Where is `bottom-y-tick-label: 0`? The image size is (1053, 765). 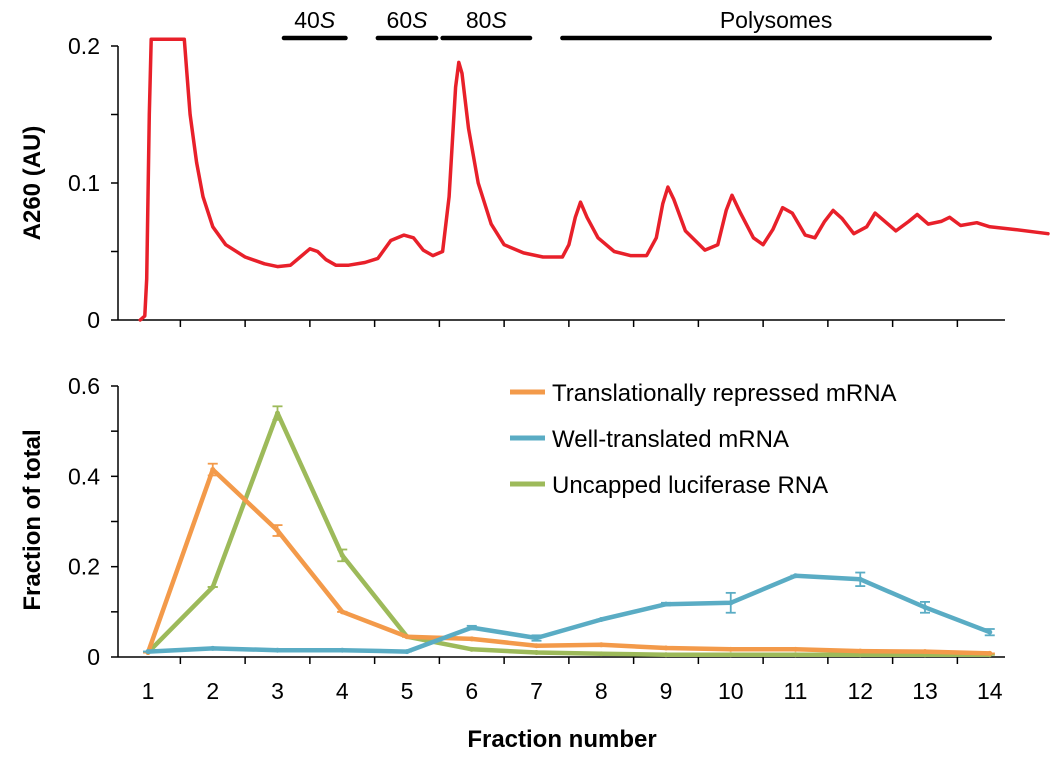
bottom-y-tick-label: 0 is located at coordinates (93, 657).